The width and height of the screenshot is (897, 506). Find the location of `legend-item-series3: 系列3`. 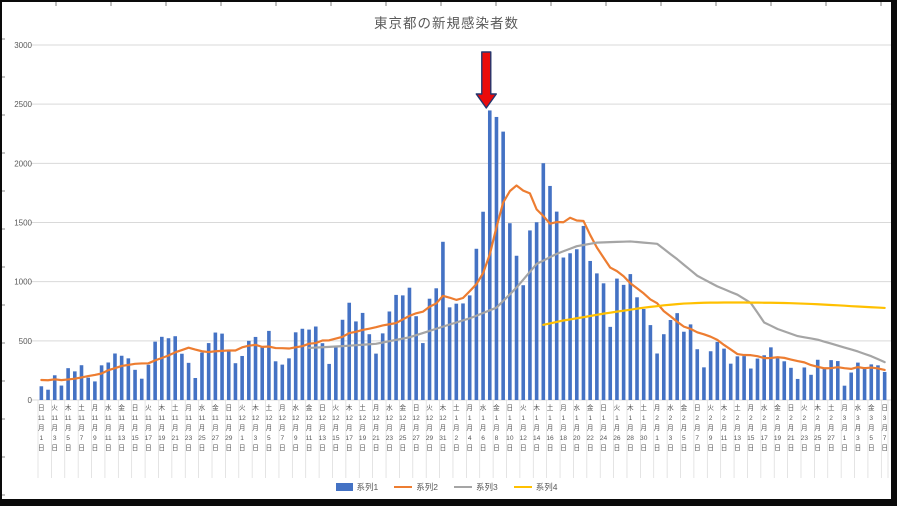

legend-item-series3: 系列3 is located at coordinates (476, 487).